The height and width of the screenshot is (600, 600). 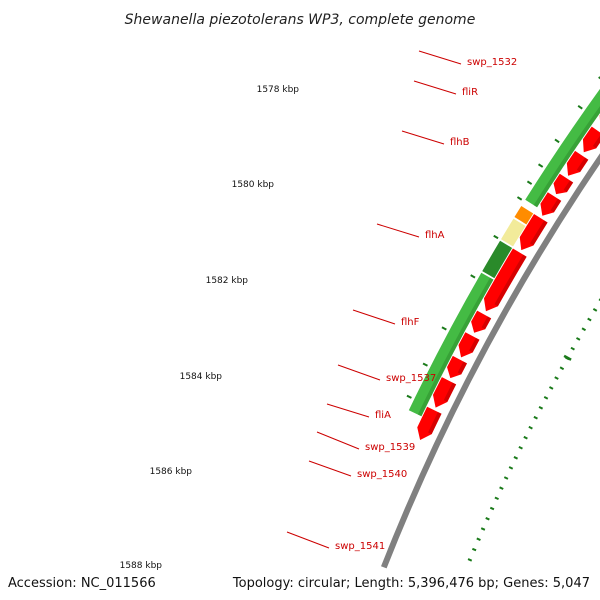 I want to click on kbp-tick: 1584 kbp, so click(x=201, y=377).